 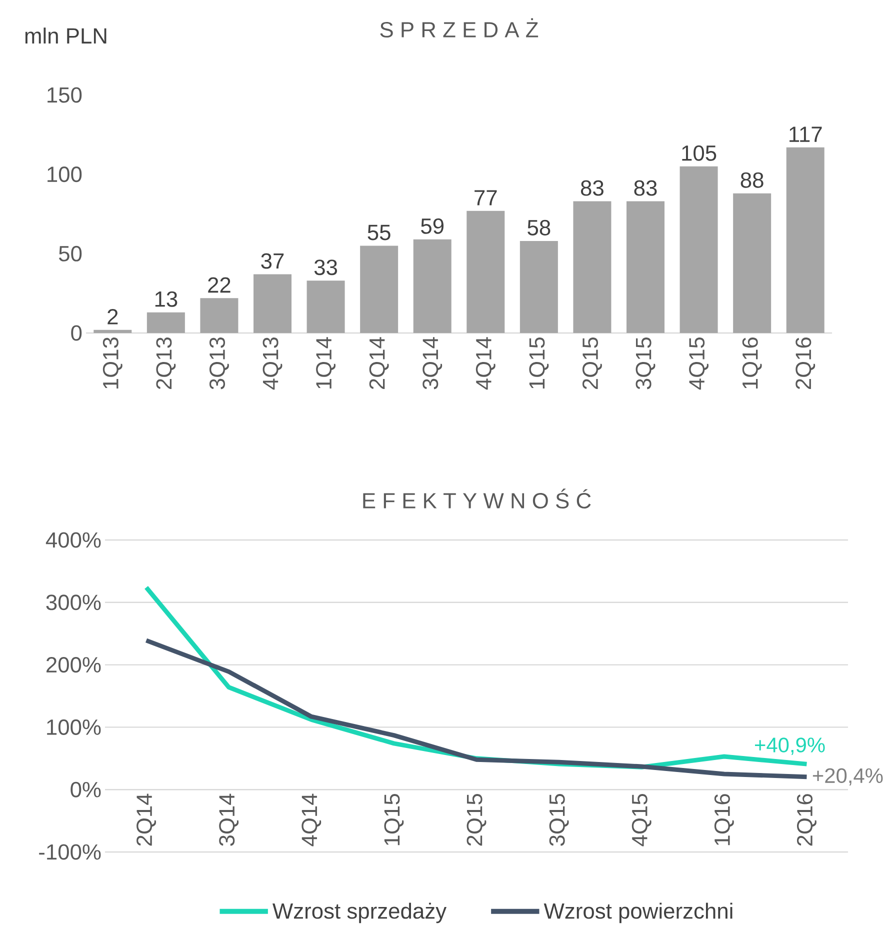 What do you see at coordinates (65, 95) in the screenshot?
I see `y-tick-label: 150` at bounding box center [65, 95].